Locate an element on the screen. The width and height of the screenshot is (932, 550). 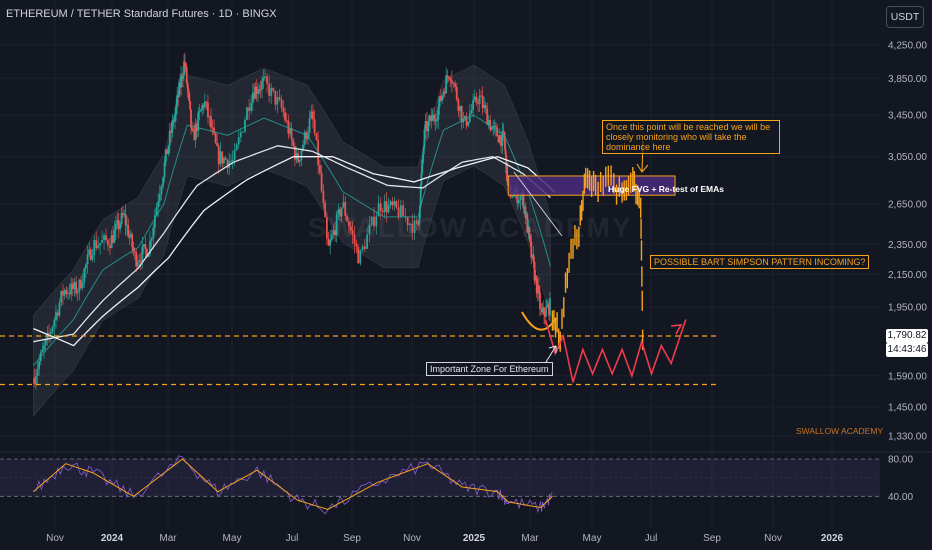
price-axis-label: 1,450.00 is located at coordinates (907, 407).